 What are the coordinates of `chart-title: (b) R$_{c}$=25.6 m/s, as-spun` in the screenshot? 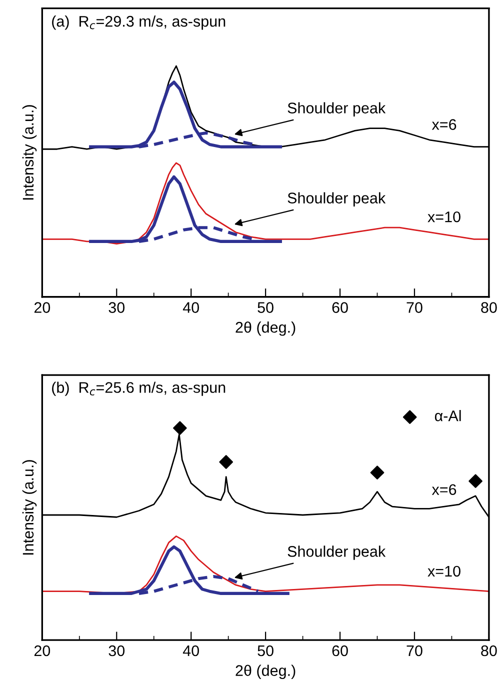 It's located at (139, 389).